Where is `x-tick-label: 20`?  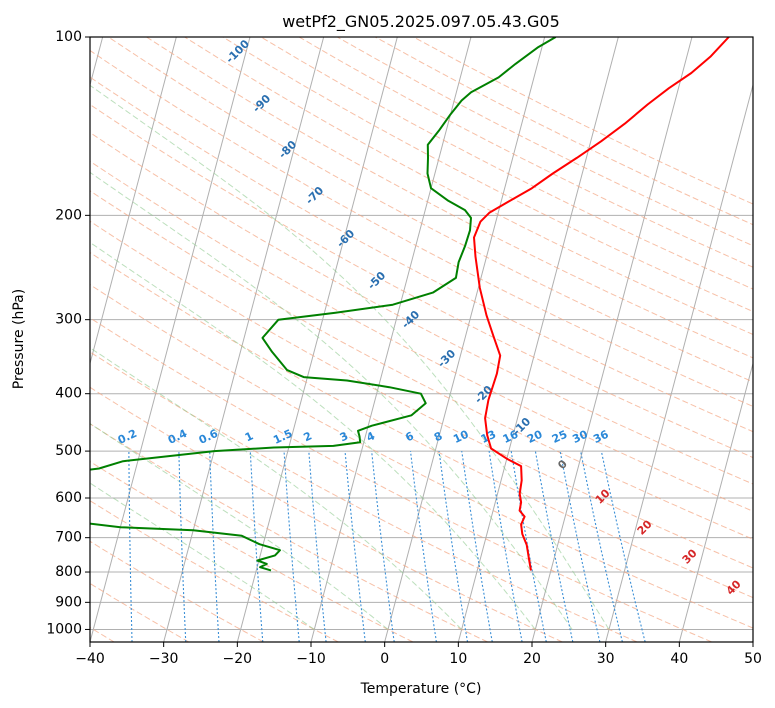 x-tick-label: 20 is located at coordinates (532, 659).